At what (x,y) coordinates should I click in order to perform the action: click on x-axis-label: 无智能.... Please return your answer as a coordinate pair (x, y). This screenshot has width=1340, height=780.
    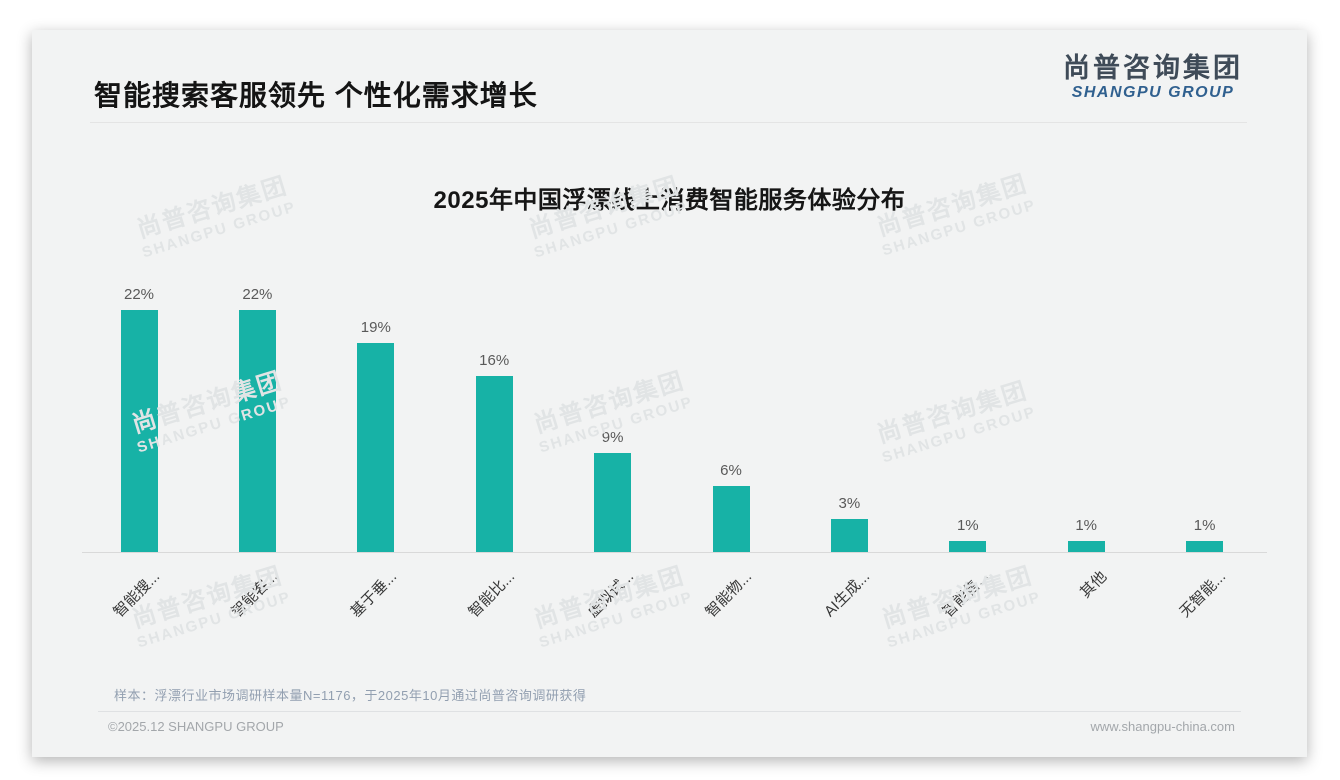
    Looking at the image, I should click on (1202, 594).